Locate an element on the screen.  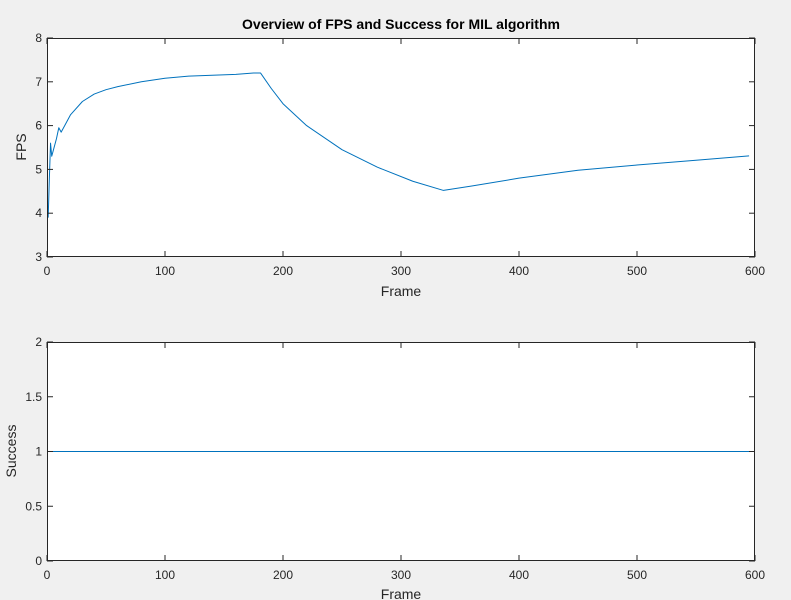
y-tick-label: 5 is located at coordinates (38, 169).